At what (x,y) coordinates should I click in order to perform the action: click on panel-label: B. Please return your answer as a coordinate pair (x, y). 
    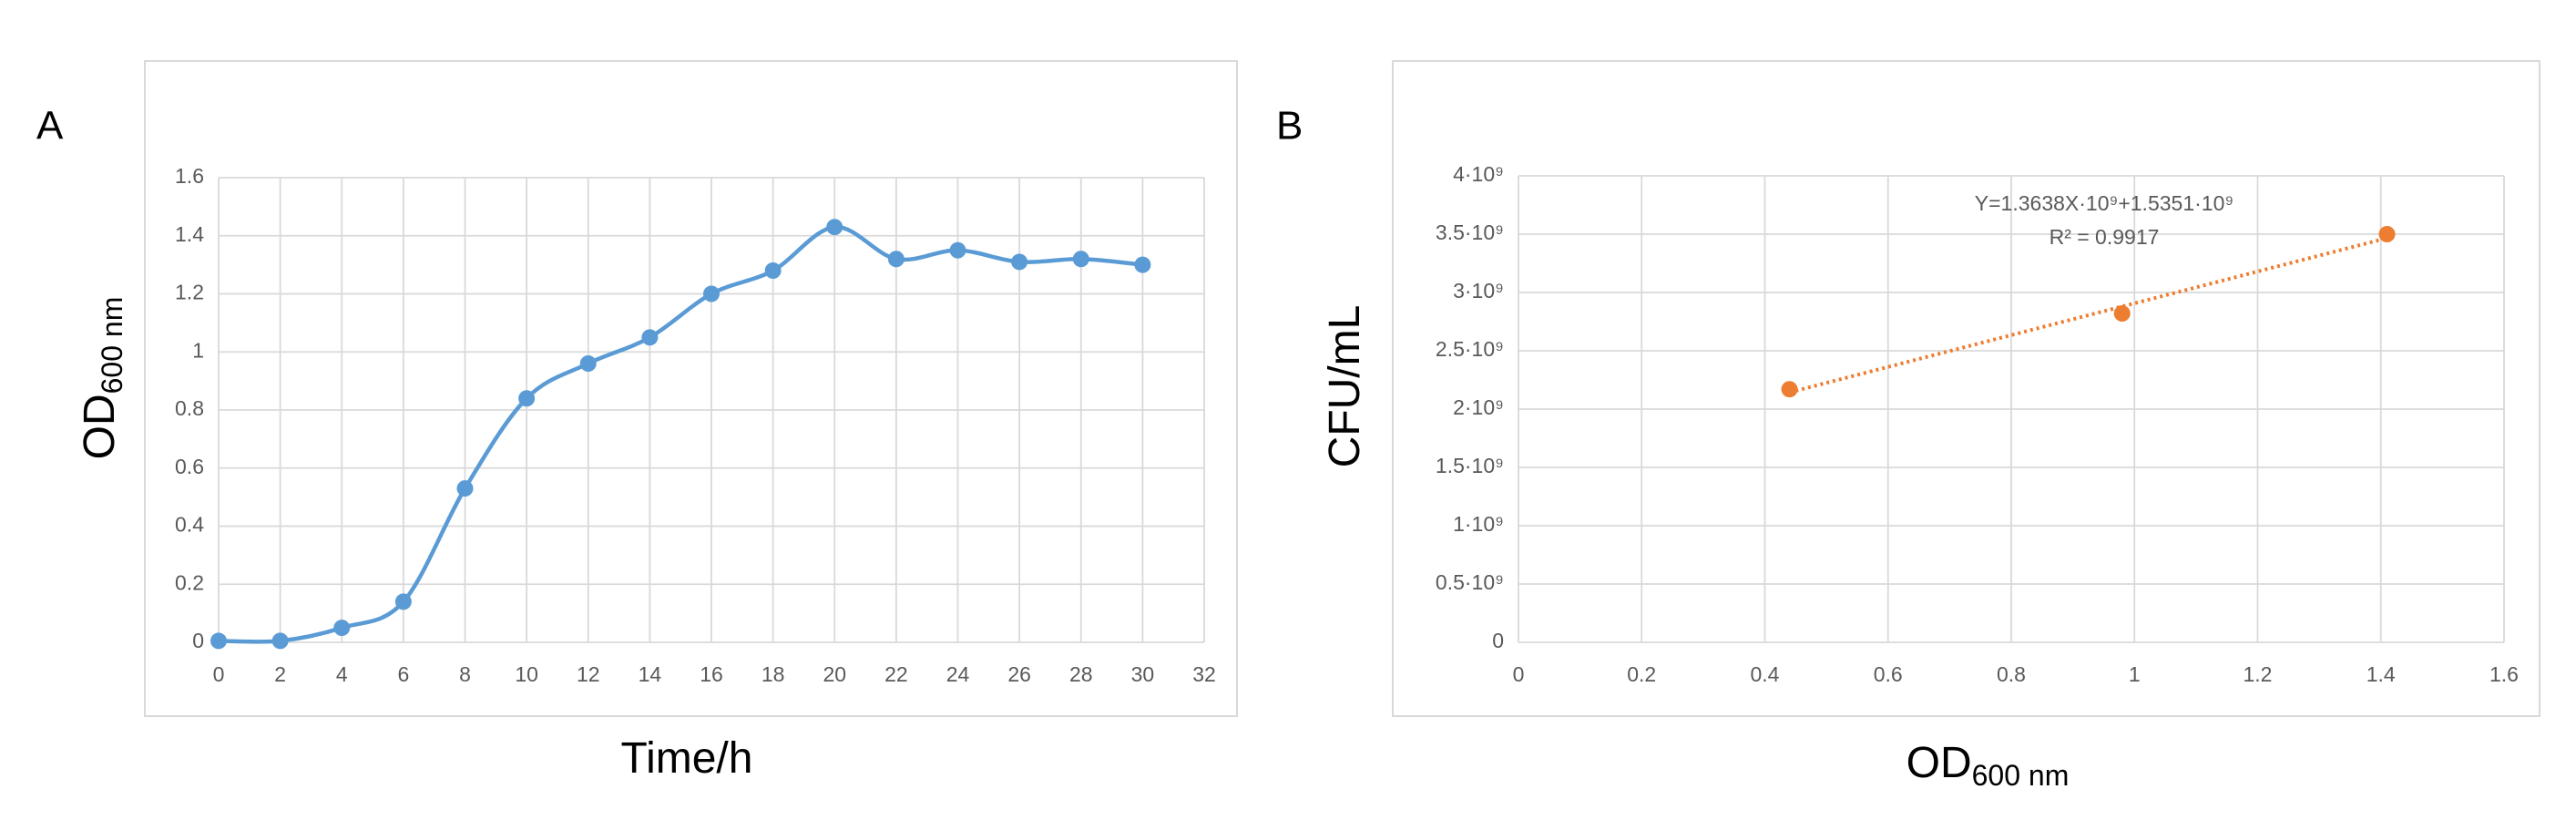
    Looking at the image, I should click on (1289, 126).